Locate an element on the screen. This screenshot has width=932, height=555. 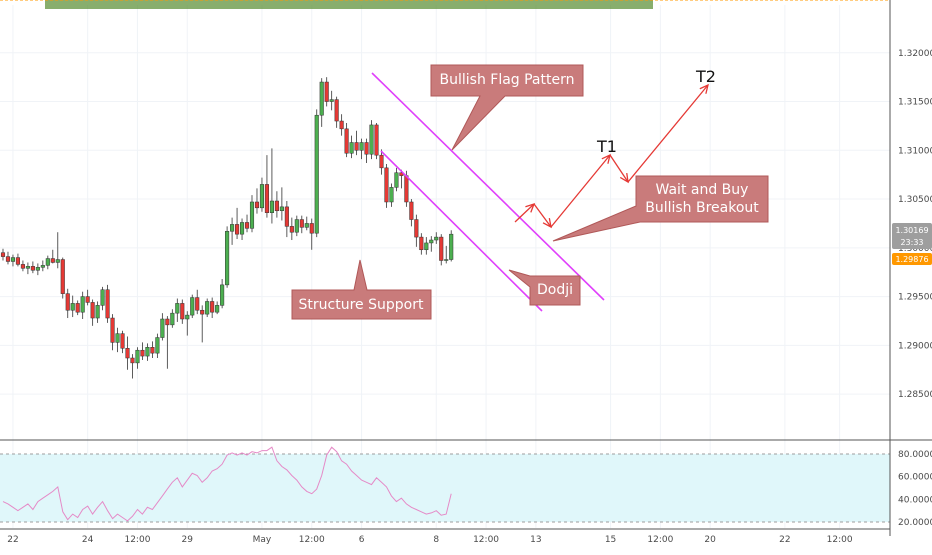
bullish-flag-callout: Bullish Flag Pattern is located at coordinates (507, 107).